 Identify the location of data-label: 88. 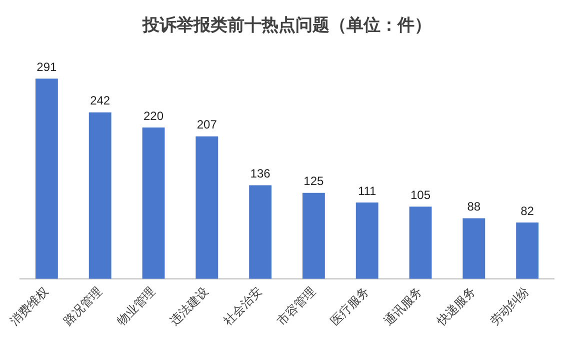
(474, 207).